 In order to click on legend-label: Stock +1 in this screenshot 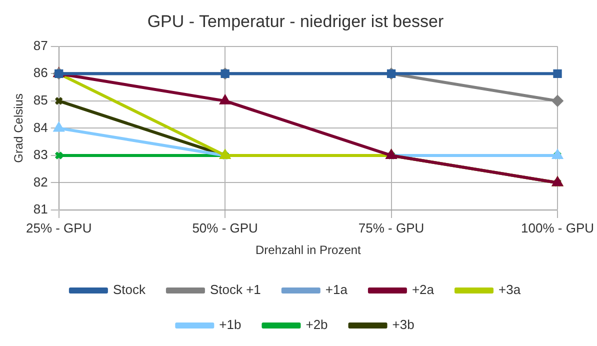, I will do `click(235, 290)`.